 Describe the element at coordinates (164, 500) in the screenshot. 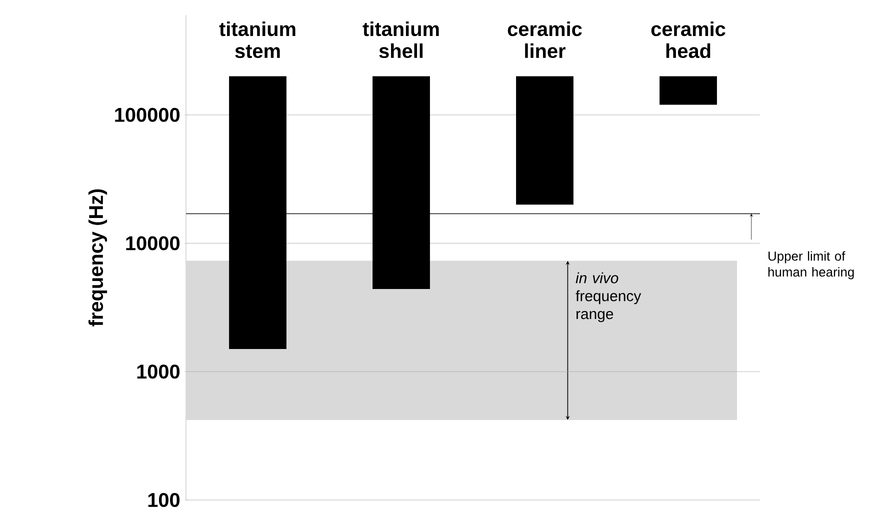

I see `y-tick-label: 100` at that location.